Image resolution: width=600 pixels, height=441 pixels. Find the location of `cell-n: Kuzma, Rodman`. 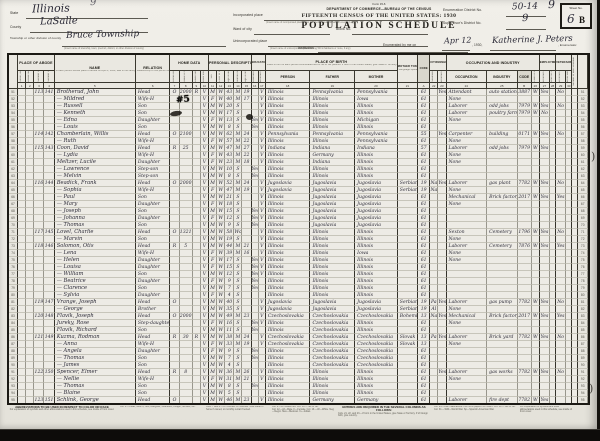

cell-n: Kuzma, Rodman is located at coordinates (95, 337).